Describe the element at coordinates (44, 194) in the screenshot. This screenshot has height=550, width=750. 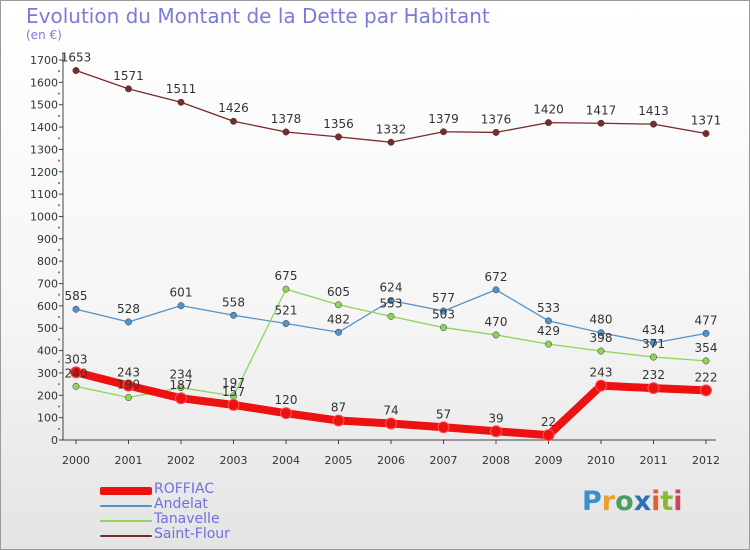
I see `y-tick-label: 1100` at that location.